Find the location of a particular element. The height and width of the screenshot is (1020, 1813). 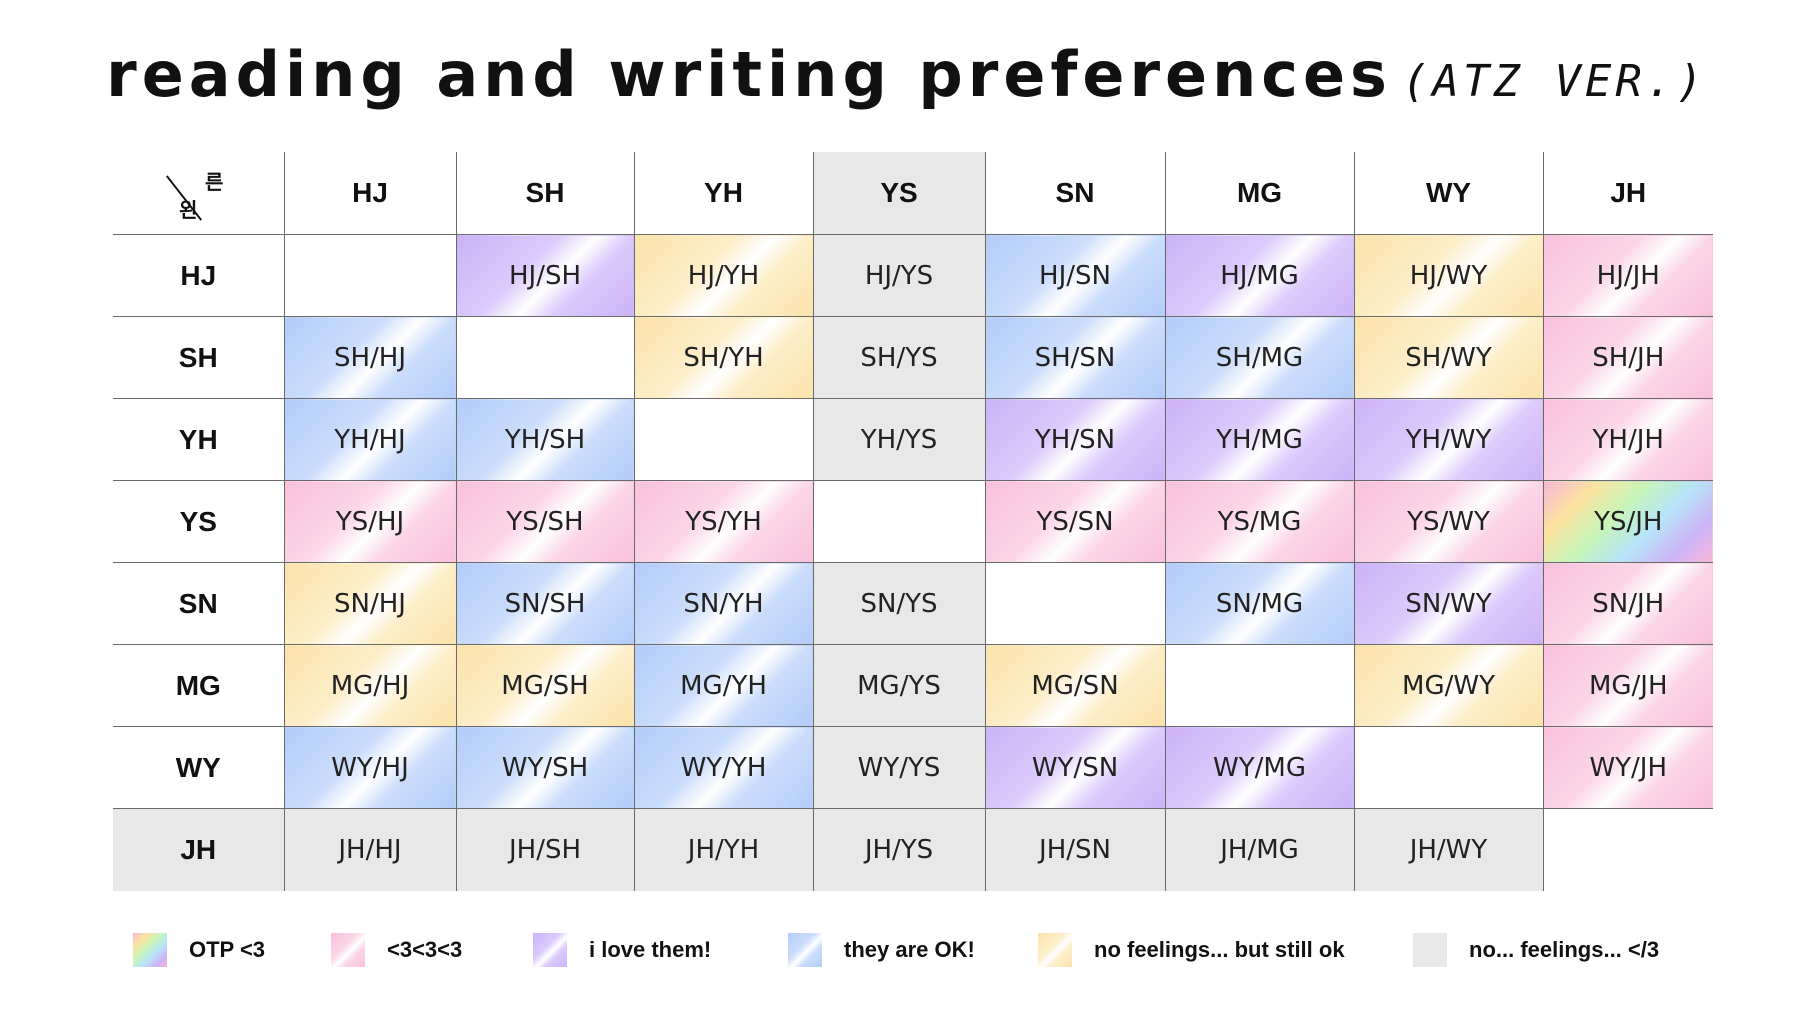

pair-cell: JH/YH is located at coordinates (723, 849).